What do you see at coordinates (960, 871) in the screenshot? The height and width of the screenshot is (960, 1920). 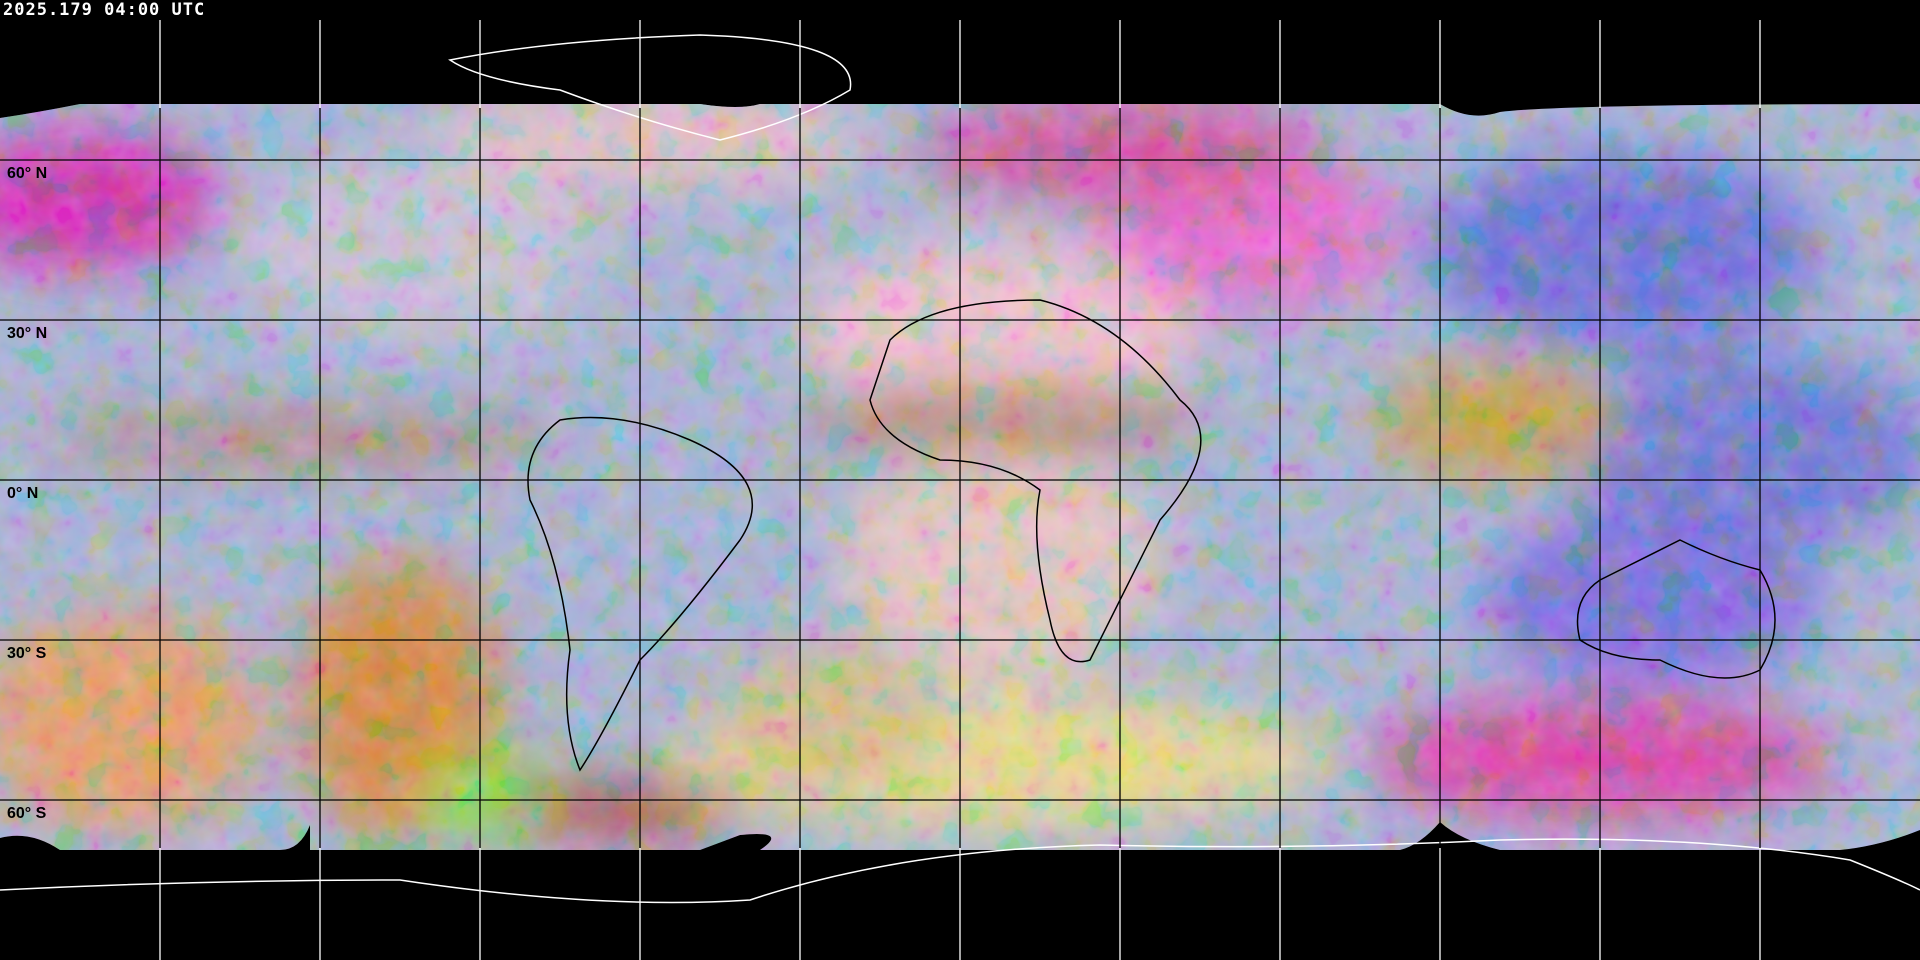 I see `coastline-antarctica` at bounding box center [960, 871].